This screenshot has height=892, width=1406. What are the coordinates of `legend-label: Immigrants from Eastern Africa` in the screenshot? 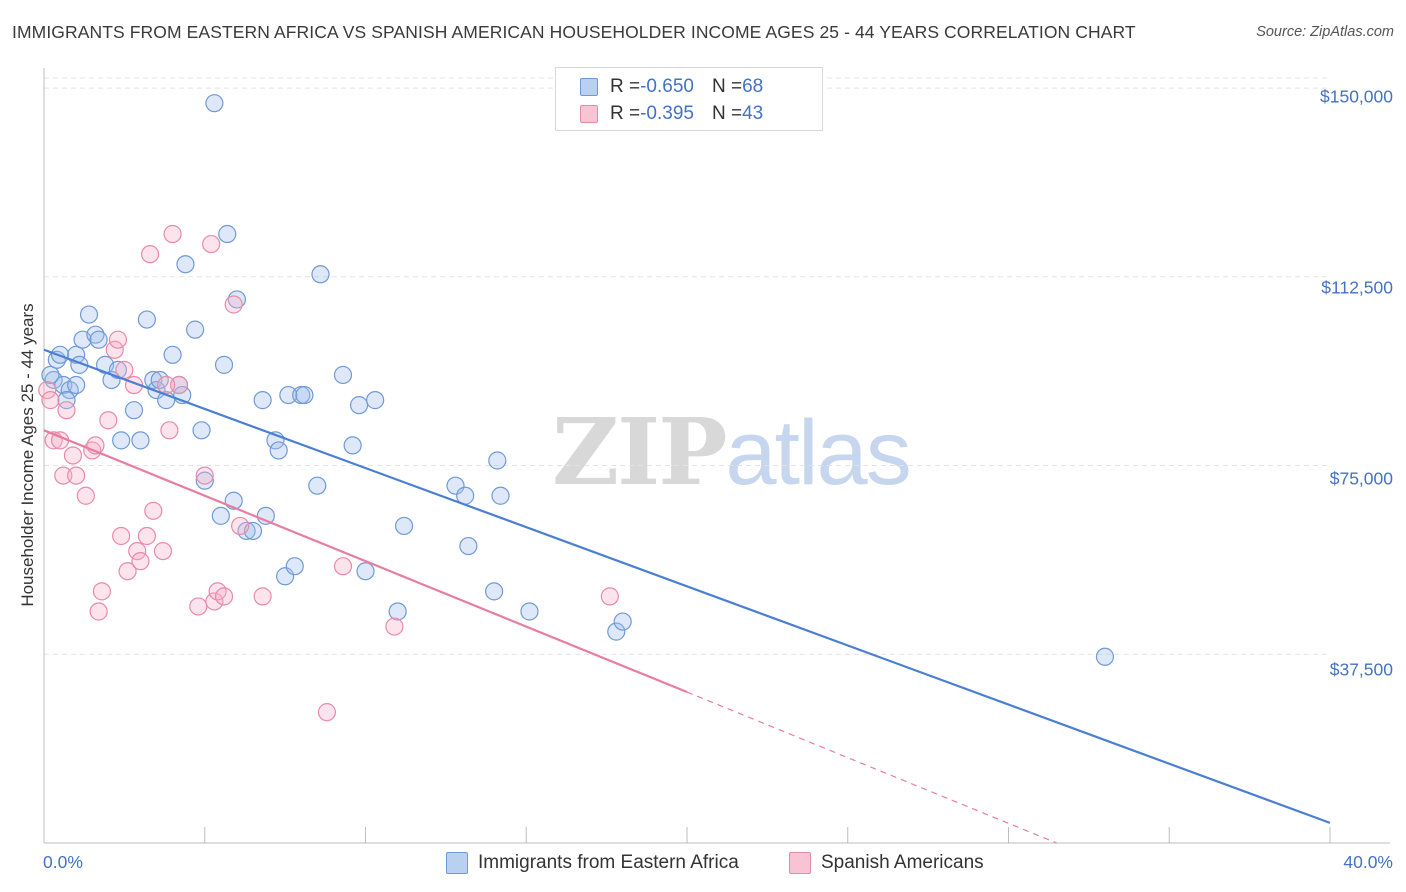 It's located at (608, 862).